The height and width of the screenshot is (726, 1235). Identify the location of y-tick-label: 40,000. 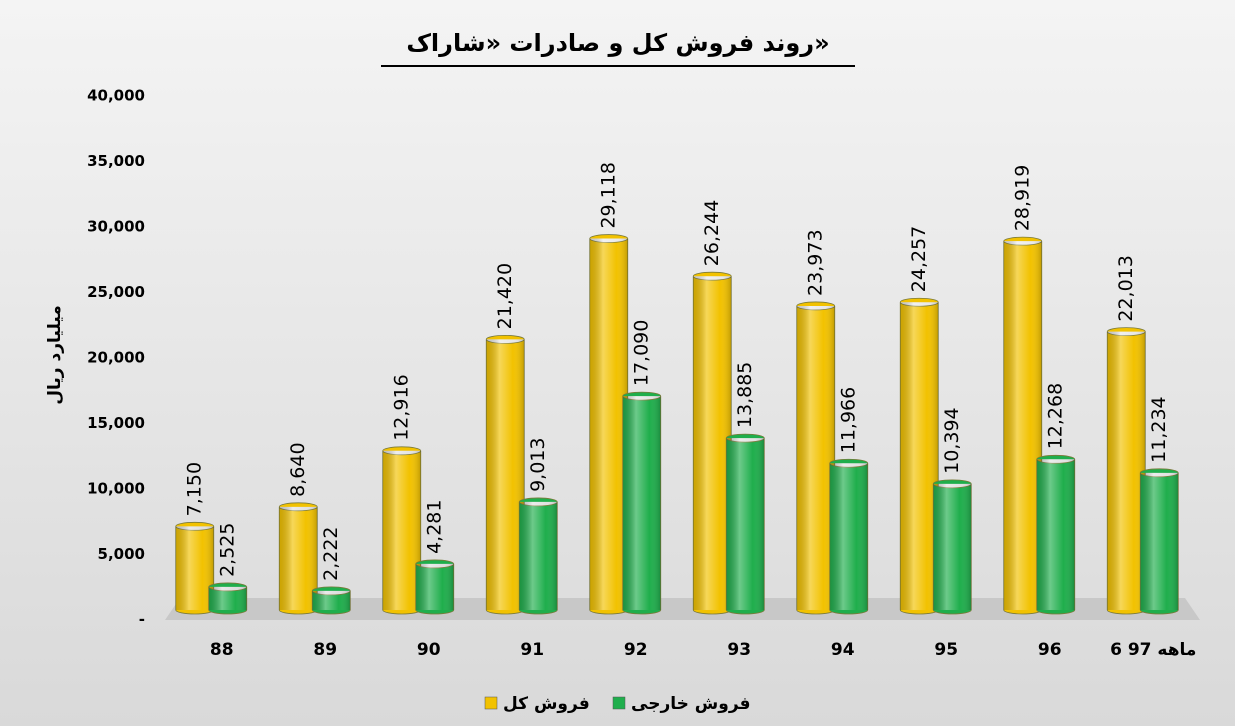
(116, 96).